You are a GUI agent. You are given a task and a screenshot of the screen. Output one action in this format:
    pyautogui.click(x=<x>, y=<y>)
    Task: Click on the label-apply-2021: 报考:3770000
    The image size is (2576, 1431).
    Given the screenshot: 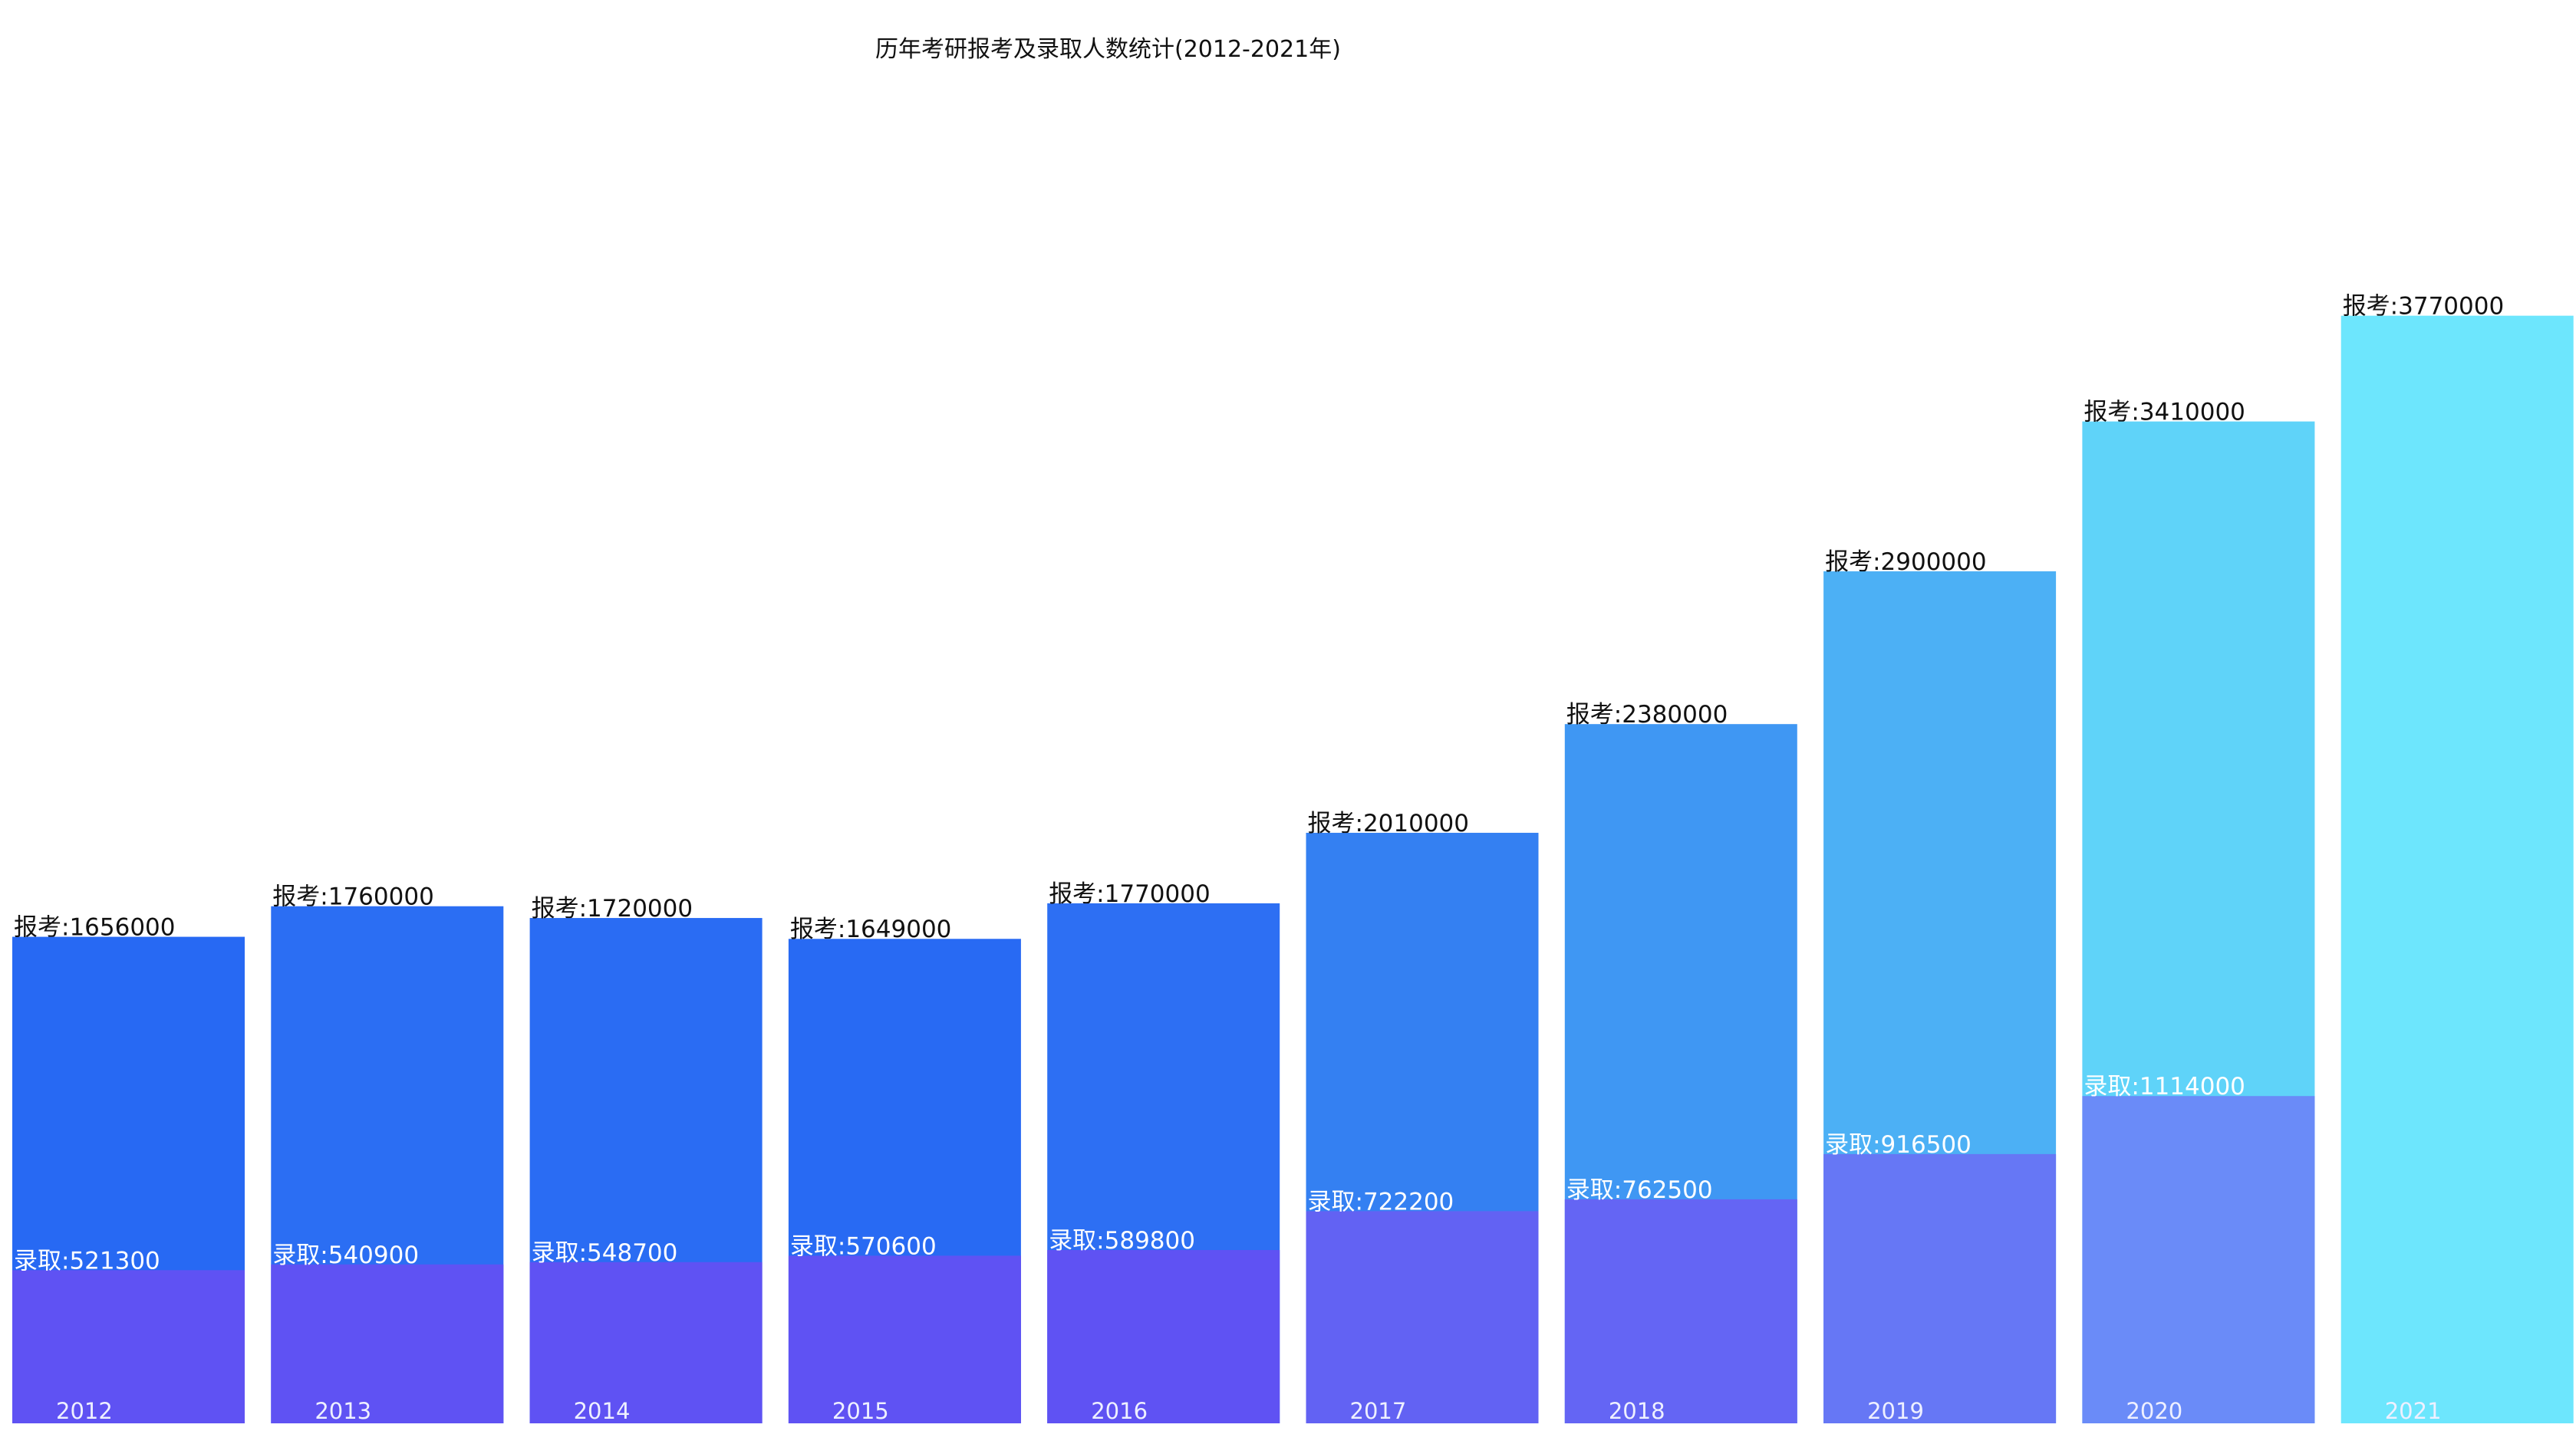 What is the action you would take?
    pyautogui.click(x=2424, y=307)
    